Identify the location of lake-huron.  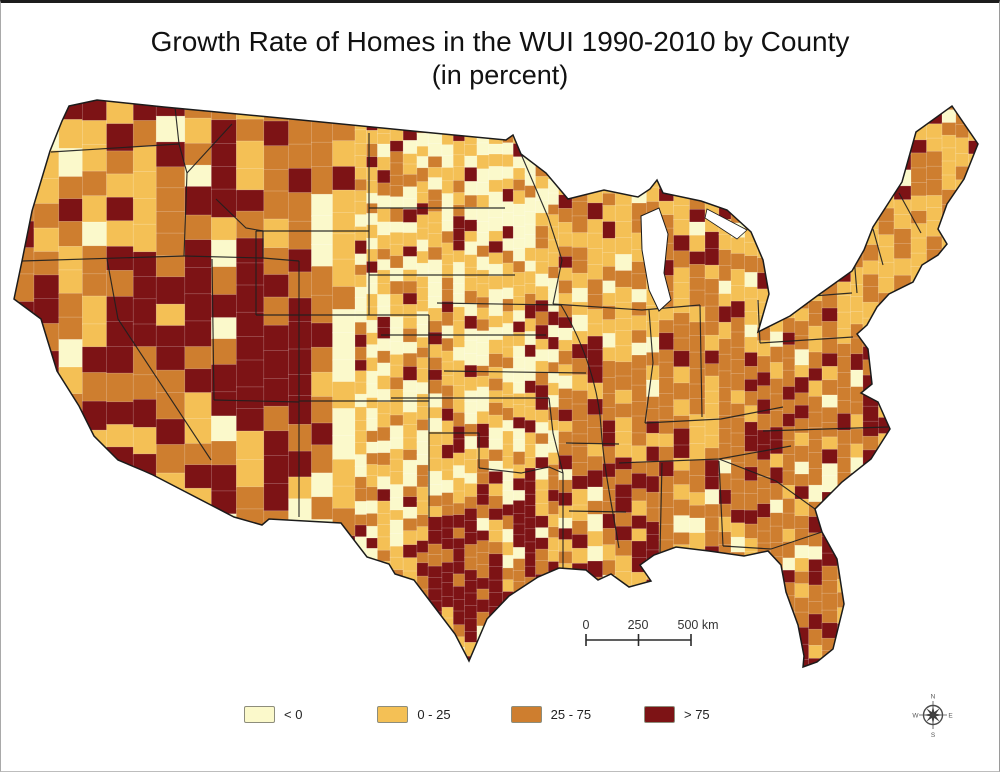
(726, 224).